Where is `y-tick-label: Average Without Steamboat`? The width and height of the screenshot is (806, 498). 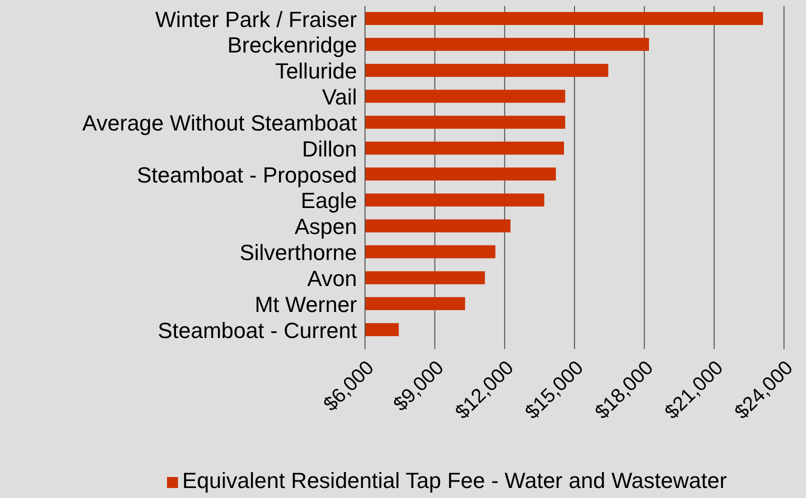
y-tick-label: Average Without Steamboat is located at coordinates (219, 123).